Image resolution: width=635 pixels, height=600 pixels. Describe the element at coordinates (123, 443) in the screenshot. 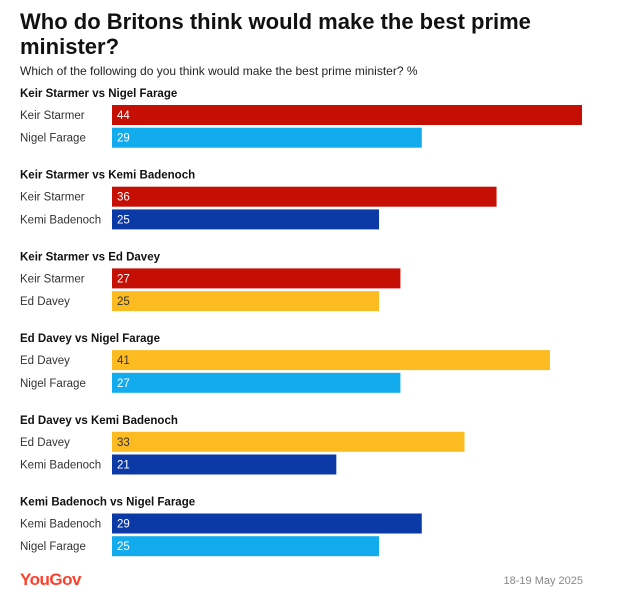

I see `bar-value-label: 33` at that location.